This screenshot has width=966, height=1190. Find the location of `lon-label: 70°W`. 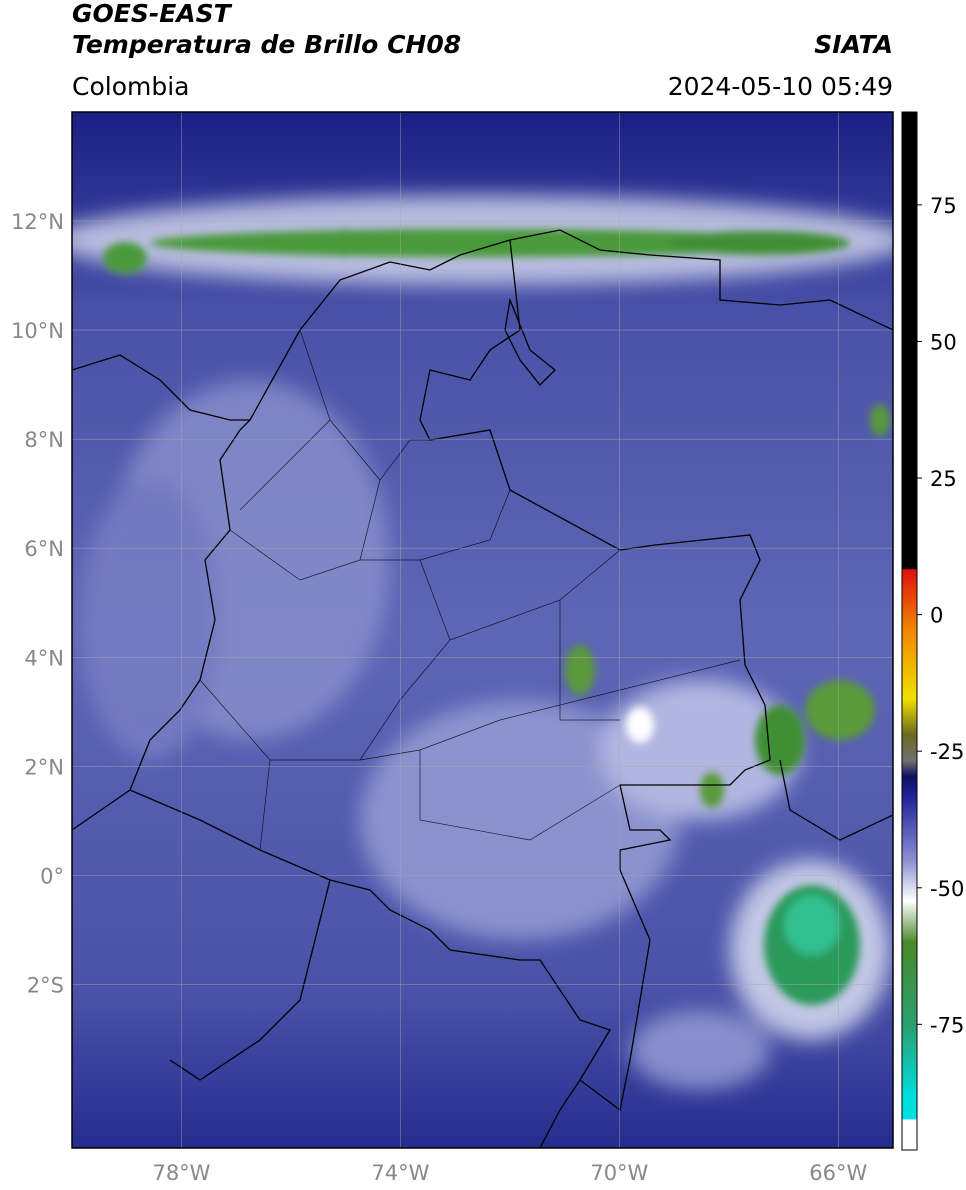

lon-label: 70°W is located at coordinates (619, 1173).